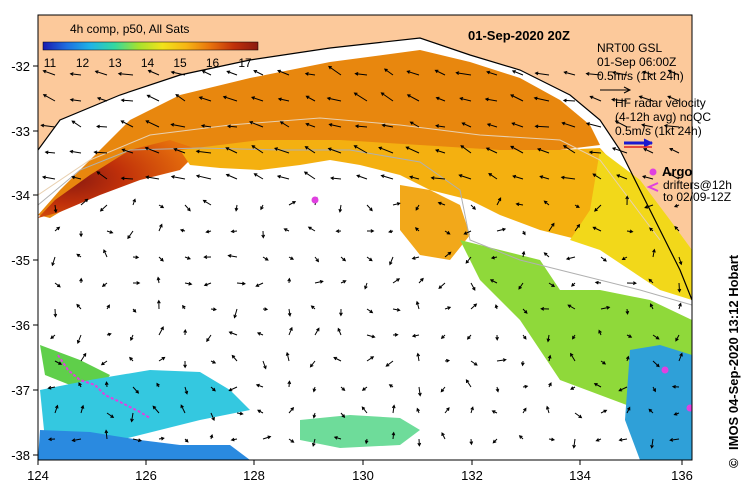 The height and width of the screenshot is (496, 749). Describe the element at coordinates (677, 171) in the screenshot. I see `argo-label: Argo` at that location.